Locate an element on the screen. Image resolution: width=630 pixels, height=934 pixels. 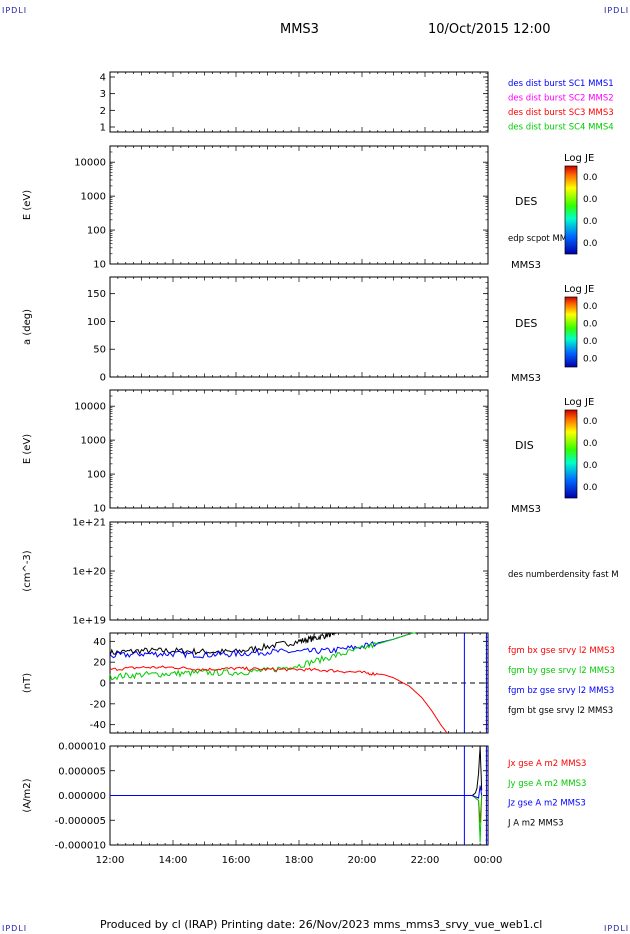
y-tick-label: -0.000005 is located at coordinates (80, 821).